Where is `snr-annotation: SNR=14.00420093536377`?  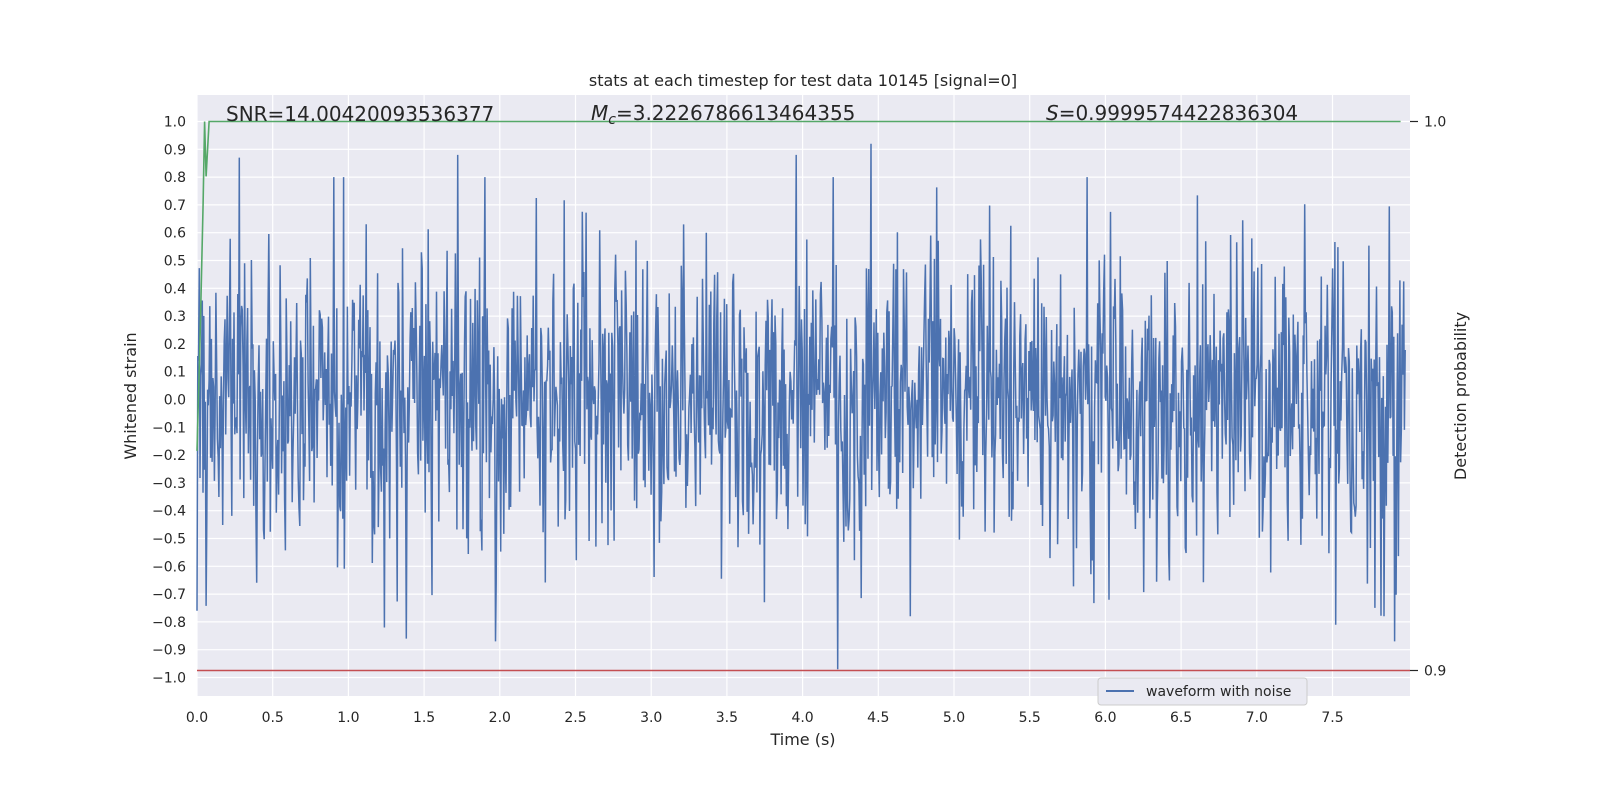
snr-annotation: SNR=14.00420093536377 is located at coordinates (360, 114).